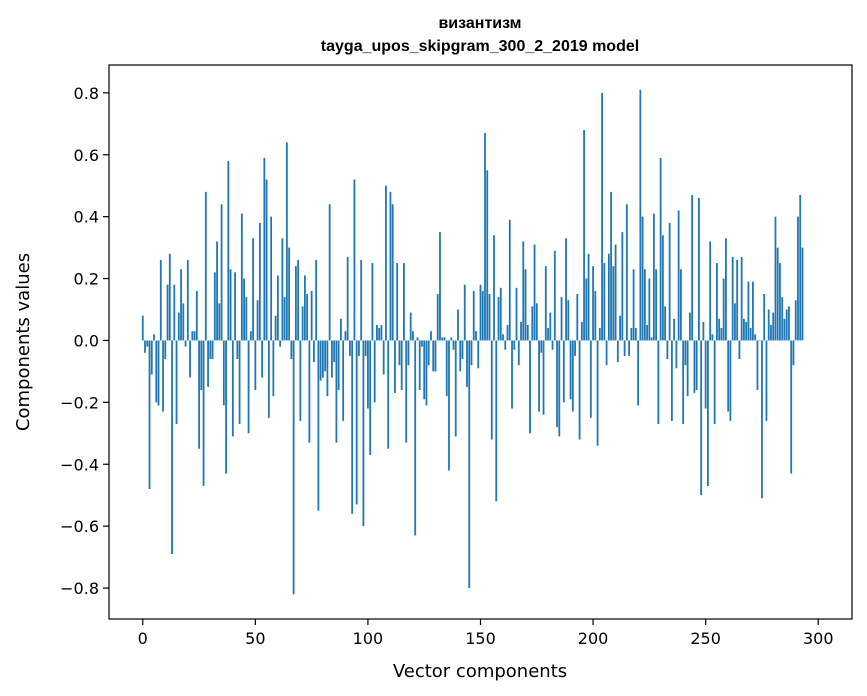 This screenshot has height=696, width=867. I want to click on y-tick-label: 0.4, so click(86, 217).